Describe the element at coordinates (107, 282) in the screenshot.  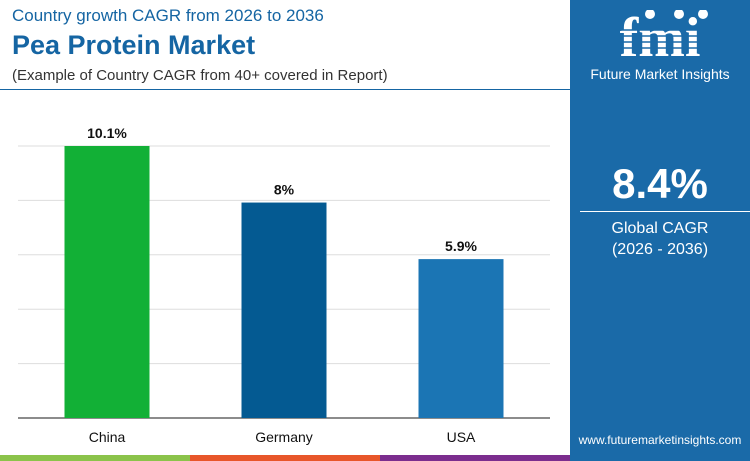
I see `bar-china` at that location.